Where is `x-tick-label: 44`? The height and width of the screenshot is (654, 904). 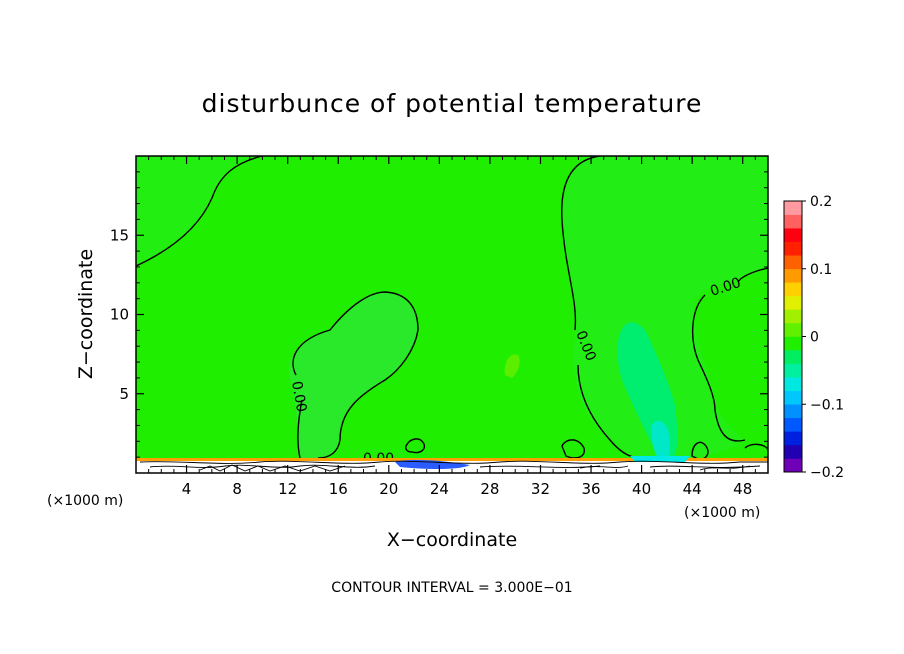 x-tick-label: 44 is located at coordinates (692, 489).